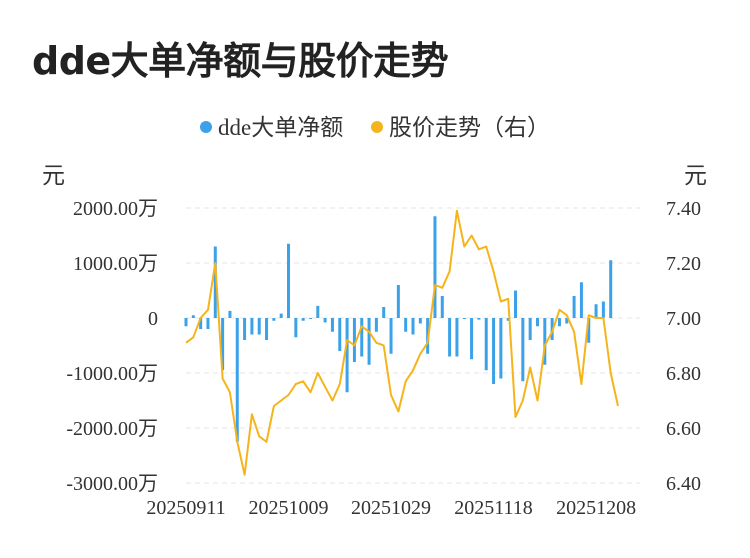 This screenshot has width=750, height=558. I want to click on x-tick-label: 20251118, so click(493, 508).